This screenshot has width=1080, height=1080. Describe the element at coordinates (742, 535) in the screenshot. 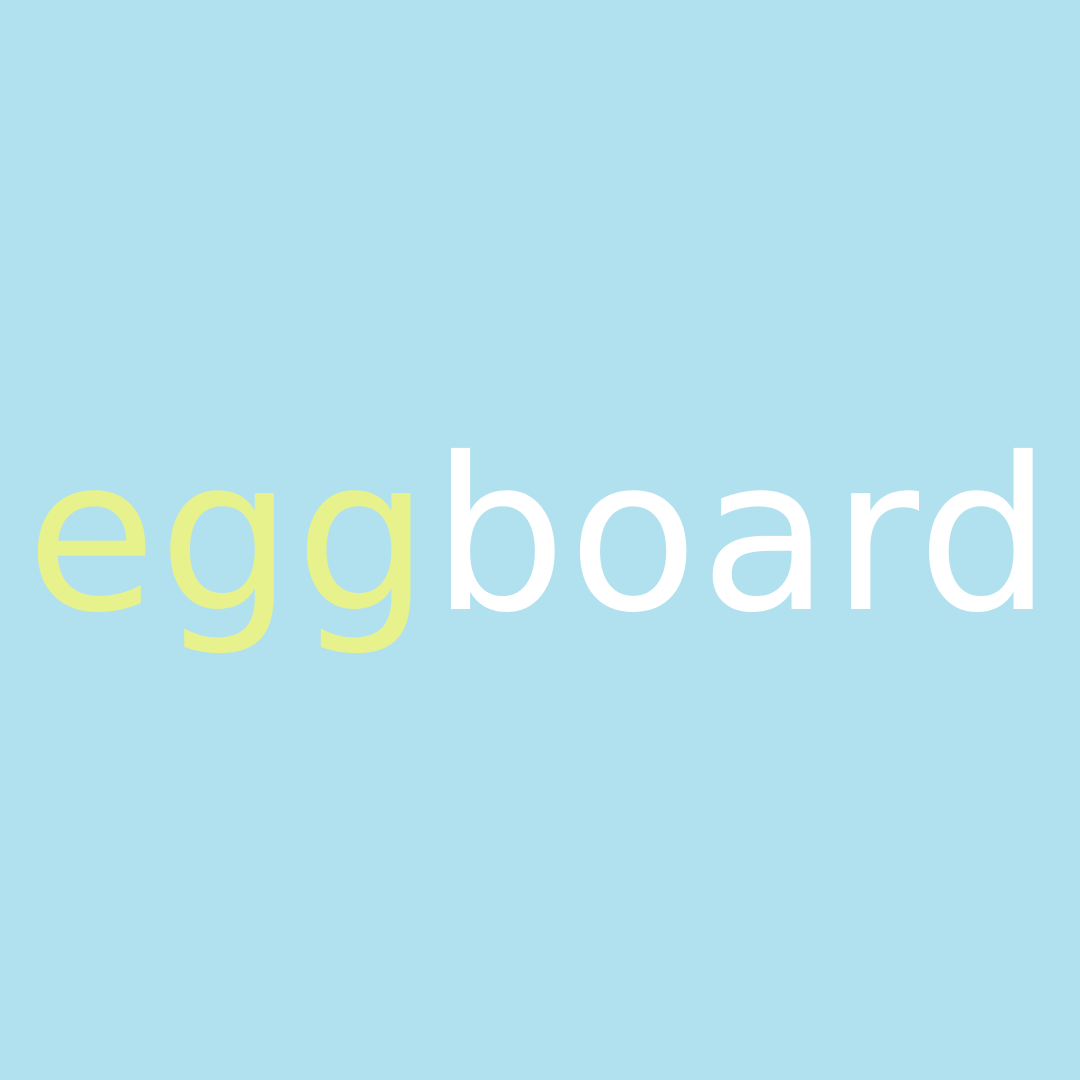

I see `logo-part-board: board` at that location.